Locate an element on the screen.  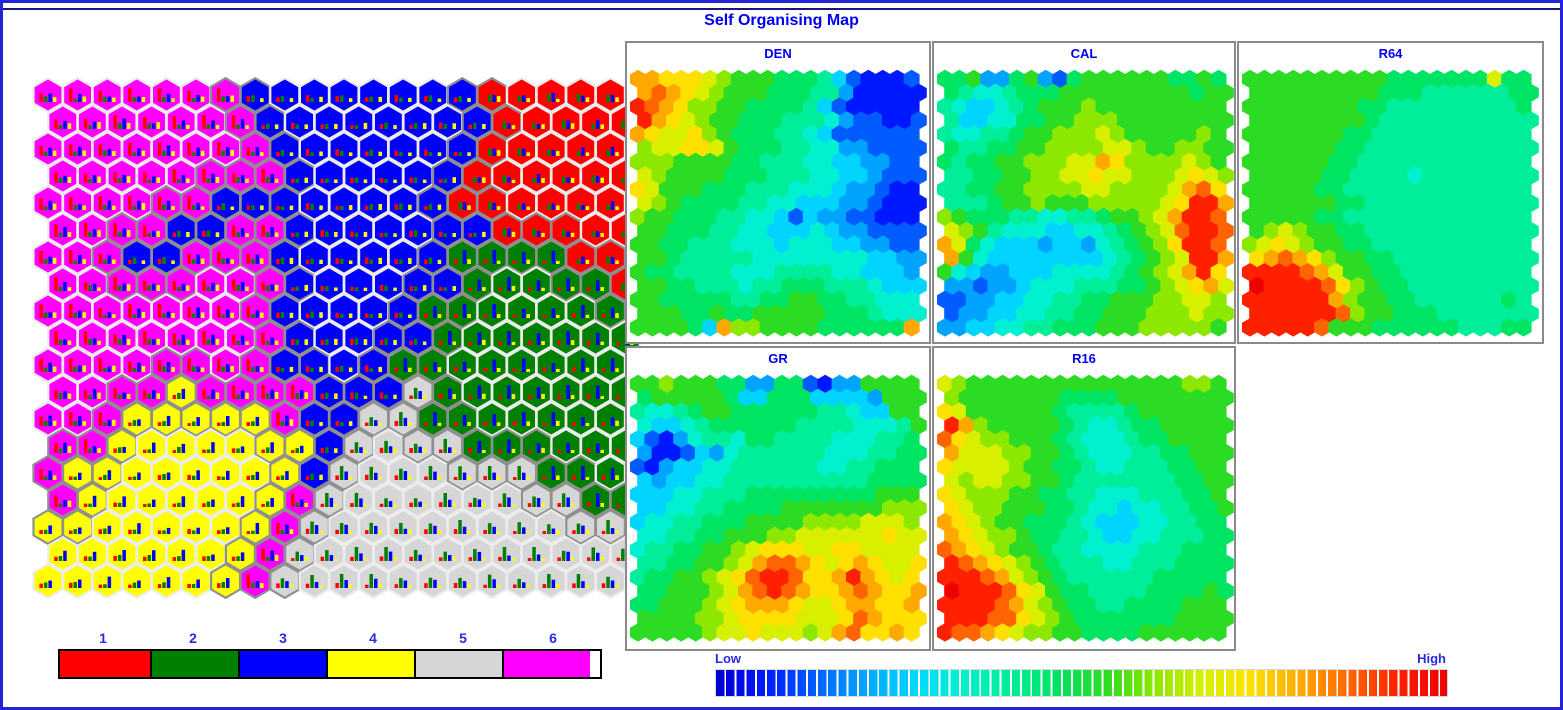
panel-r16: R16 is located at coordinates (1084, 498).